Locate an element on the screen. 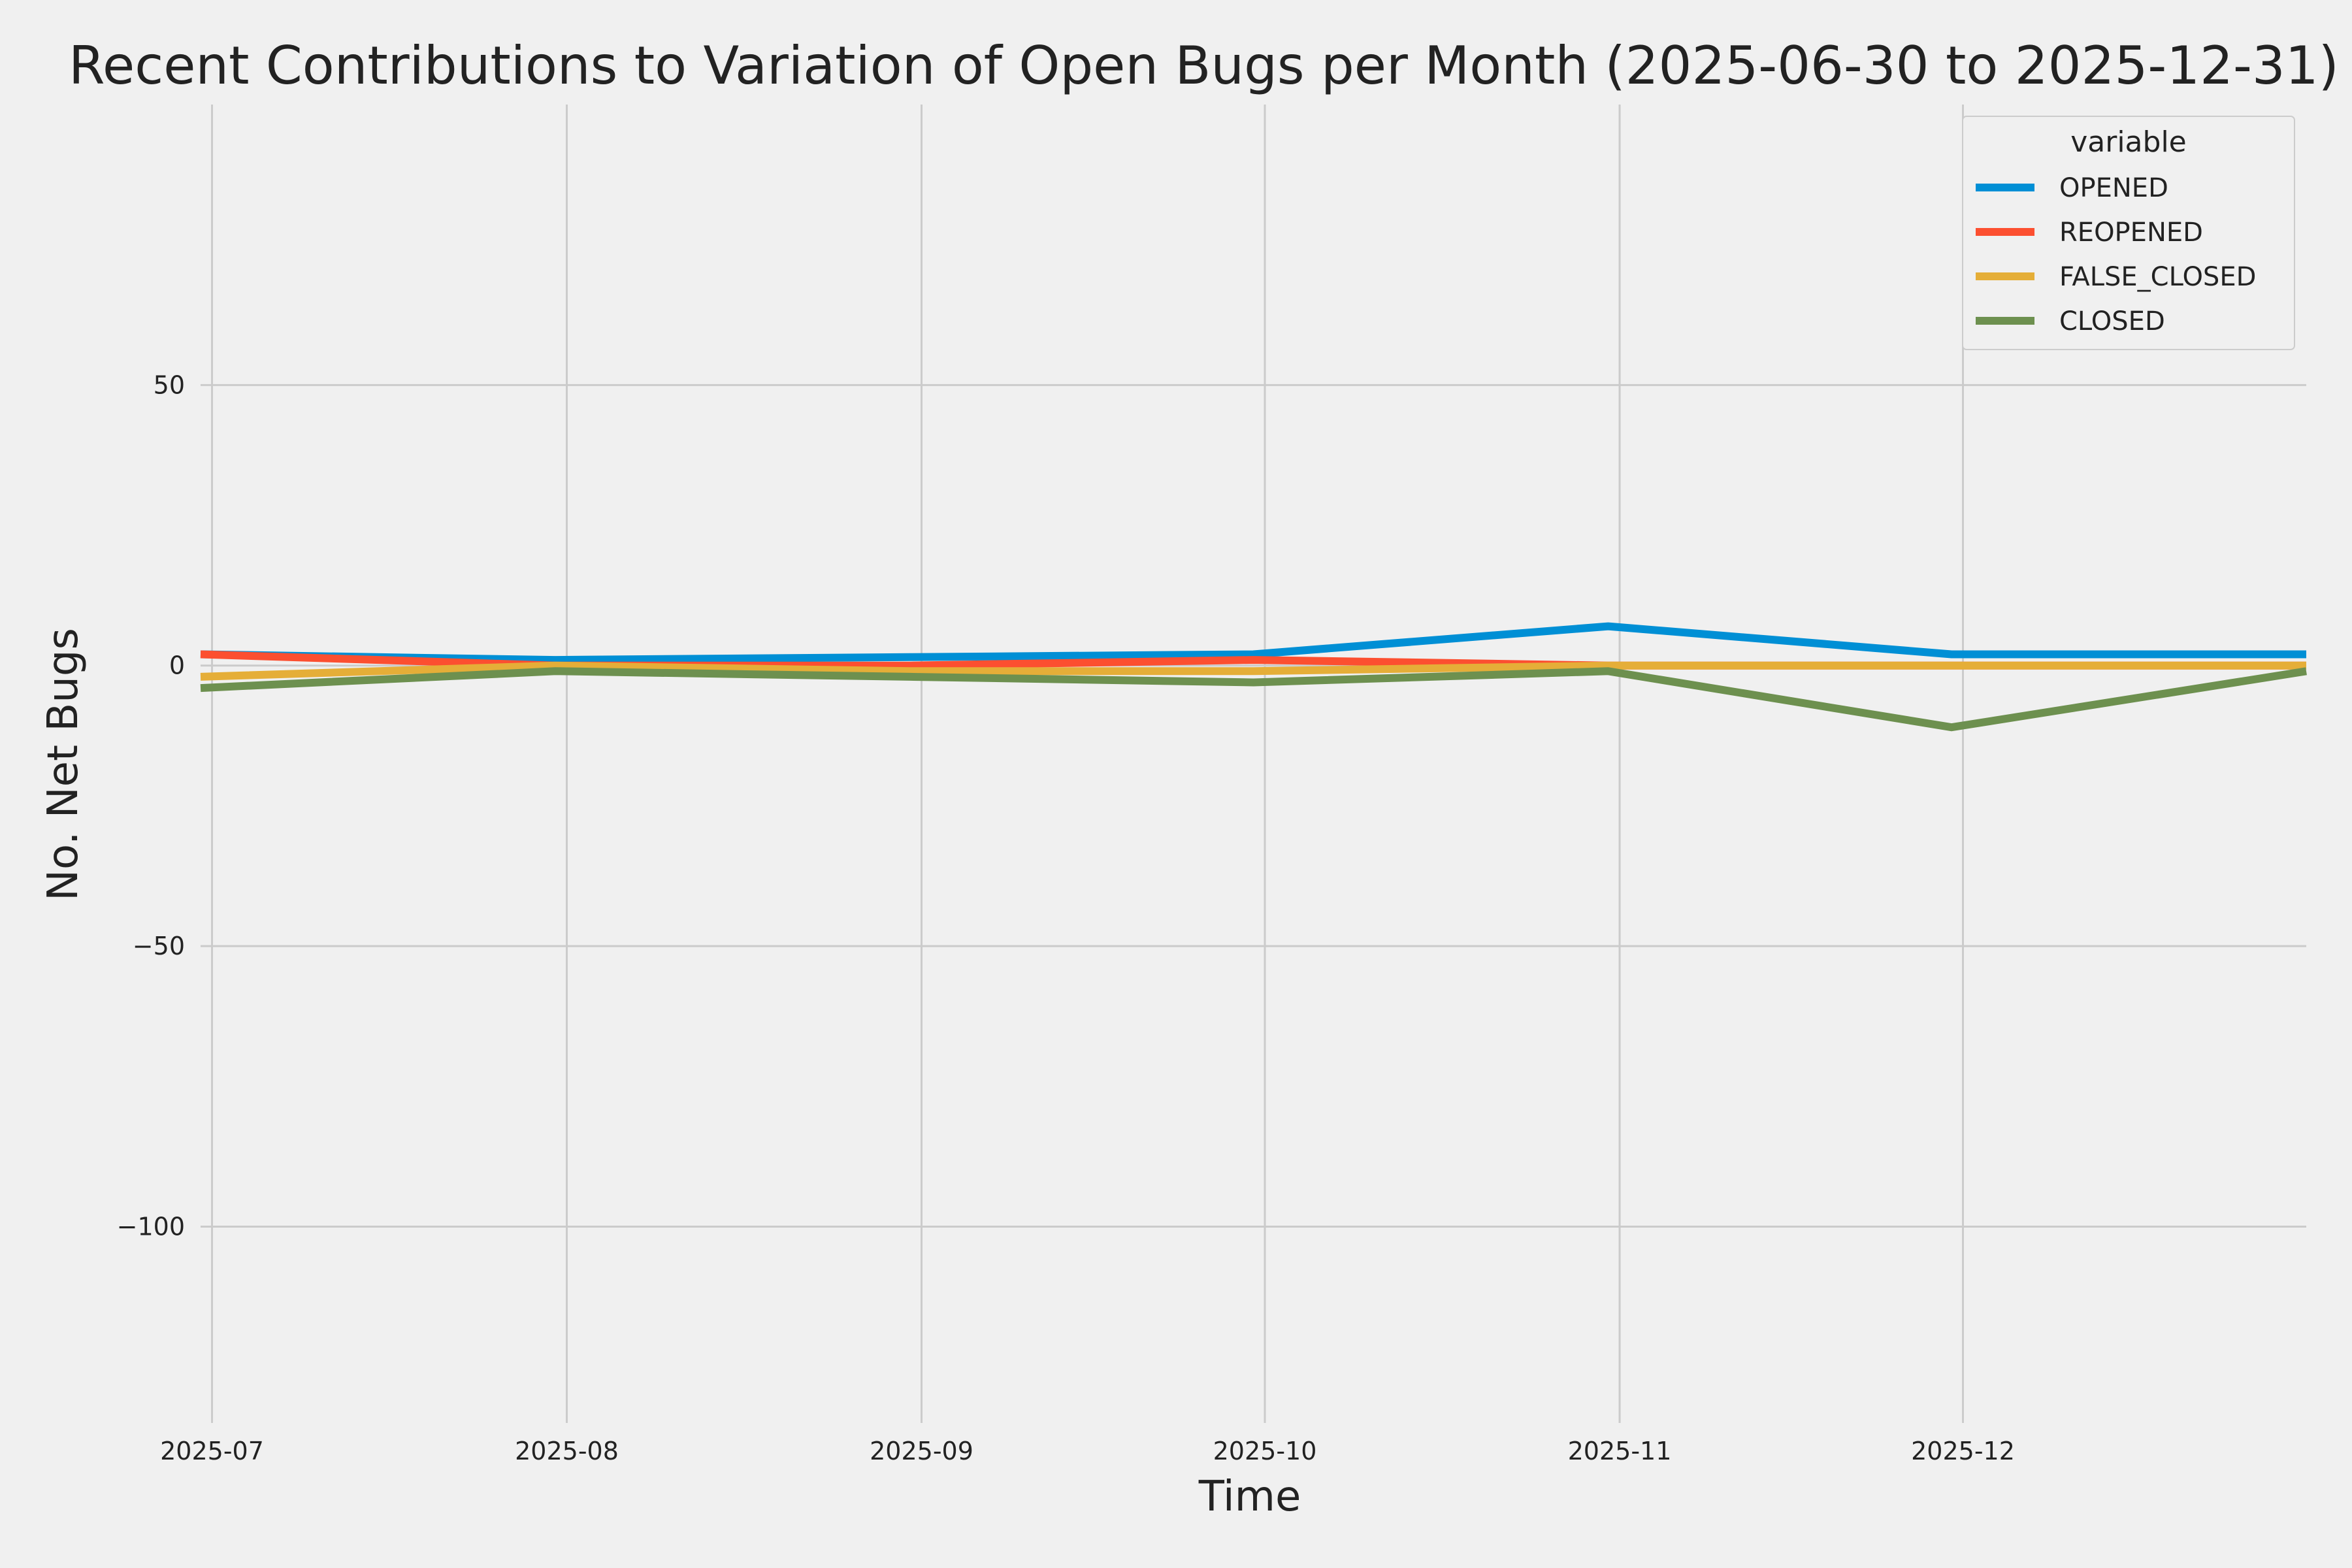  legend-box is located at coordinates (2128, 233).